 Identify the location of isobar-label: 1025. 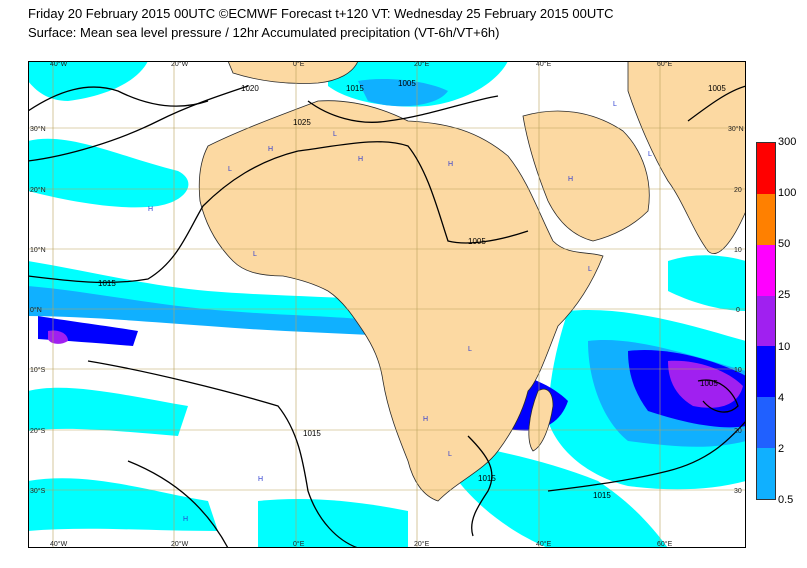
(302, 122).